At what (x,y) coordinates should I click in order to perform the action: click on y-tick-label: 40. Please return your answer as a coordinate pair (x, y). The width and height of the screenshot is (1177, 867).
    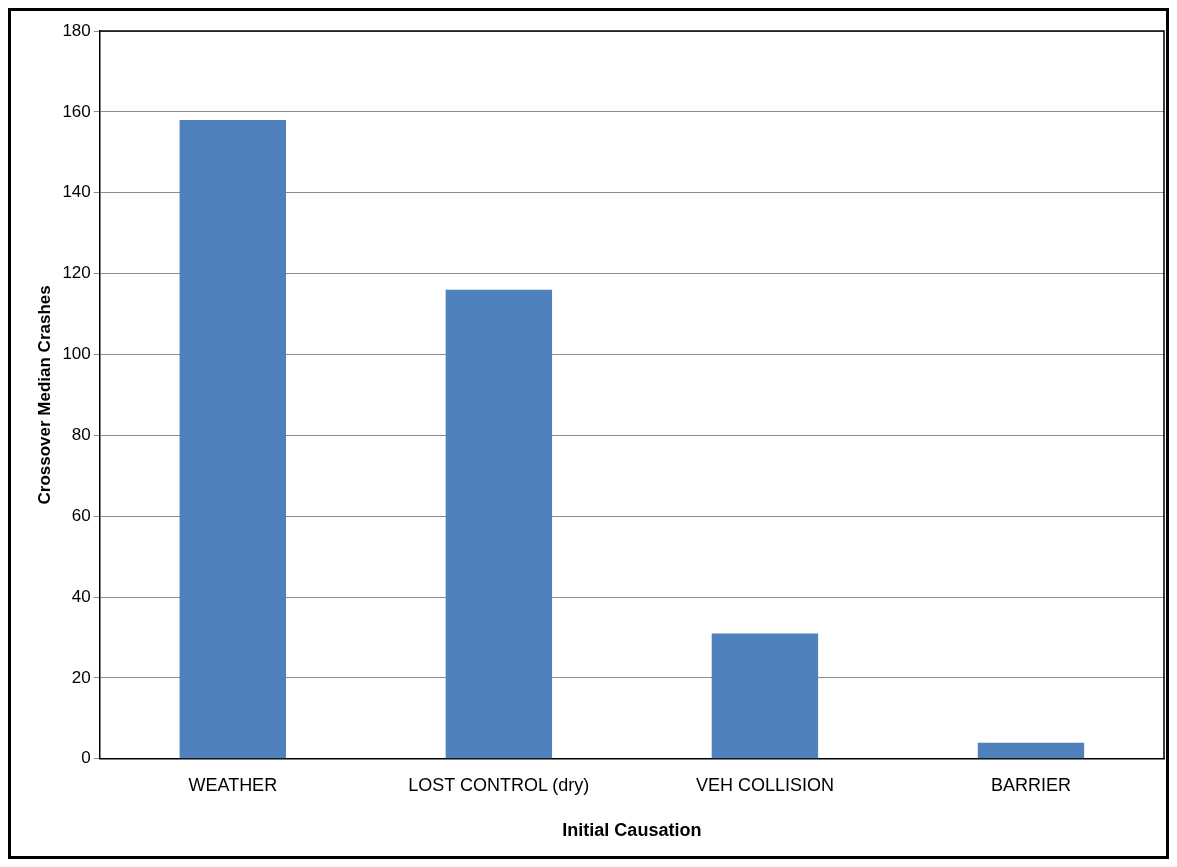
    Looking at the image, I should click on (81, 596).